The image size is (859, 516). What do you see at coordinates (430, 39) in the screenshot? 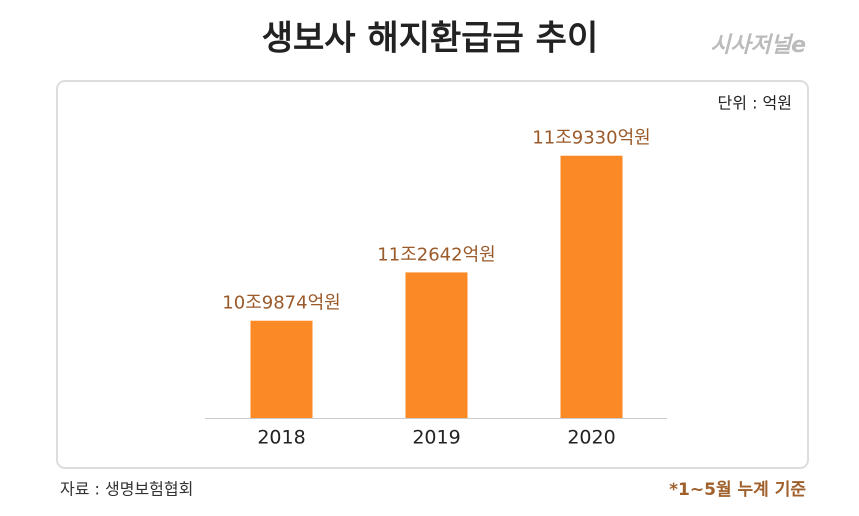
I see `chart-title: 생보사 해지환급금 추이` at bounding box center [430, 39].